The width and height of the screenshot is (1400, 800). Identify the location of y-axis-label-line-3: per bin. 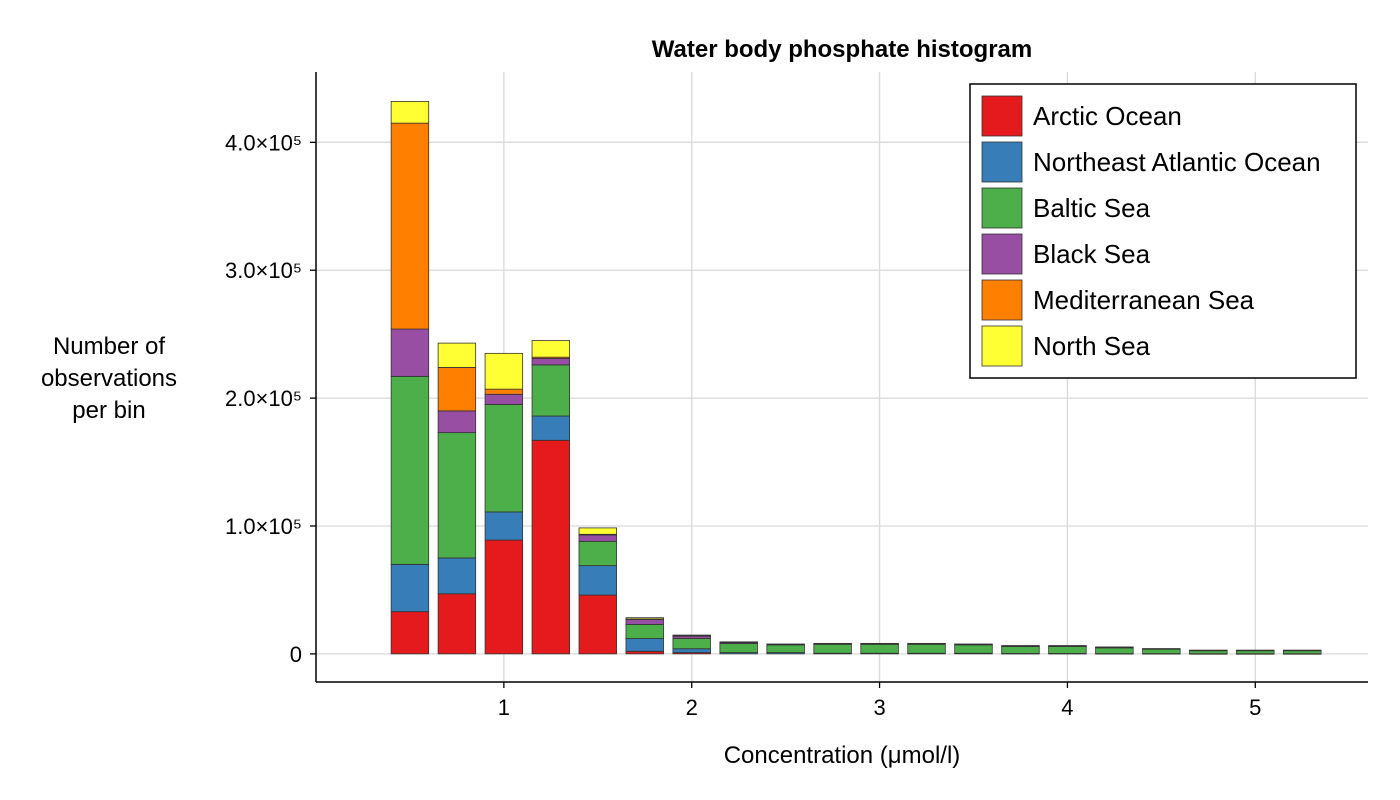
(108, 410).